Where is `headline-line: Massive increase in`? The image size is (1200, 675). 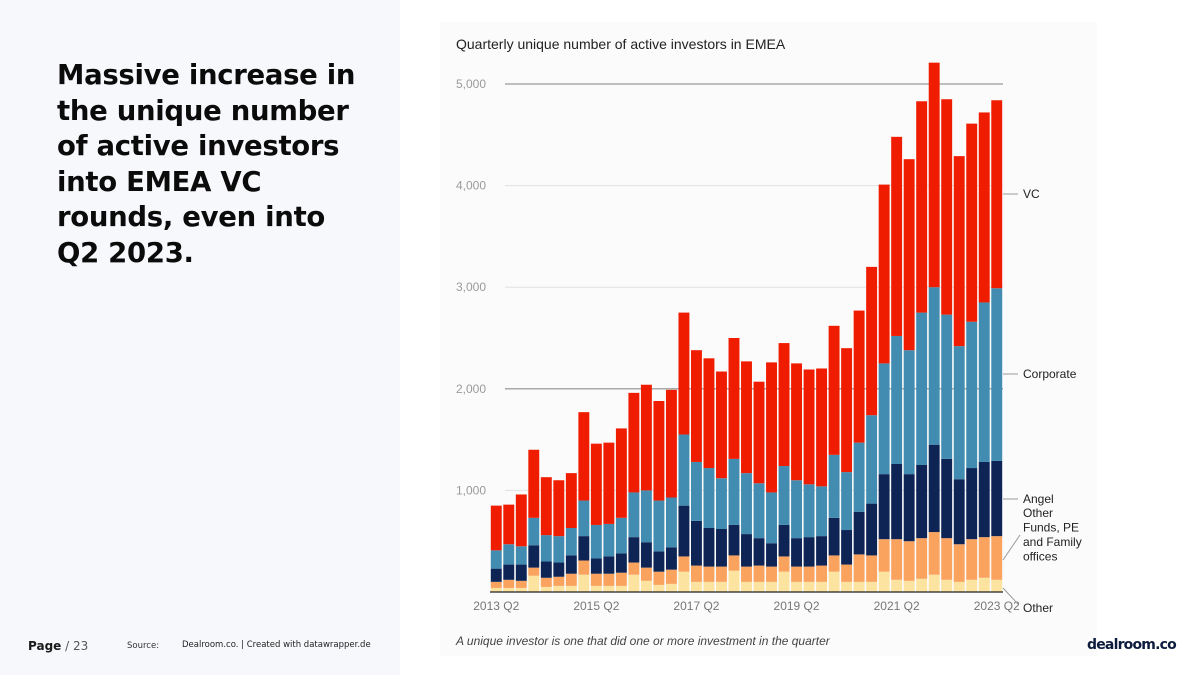
headline-line: Massive increase in is located at coordinates (206, 75).